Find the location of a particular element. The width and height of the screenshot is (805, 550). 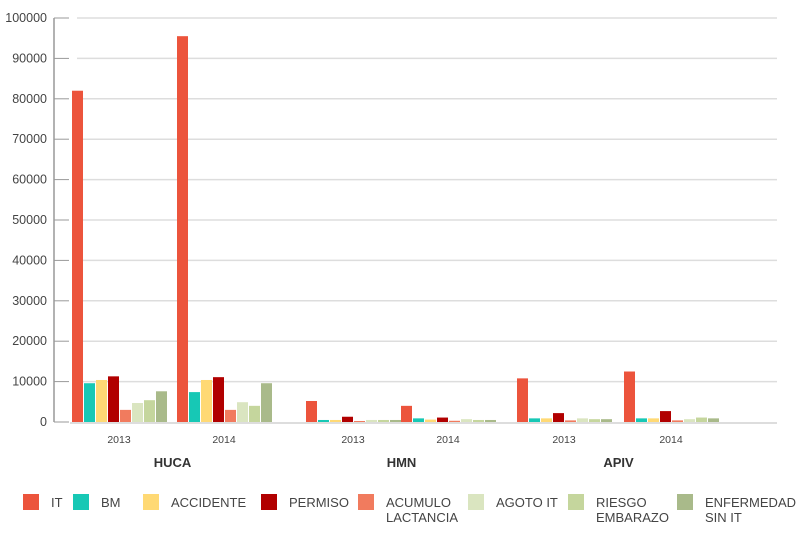

legend-label: BM is located at coordinates (111, 502).